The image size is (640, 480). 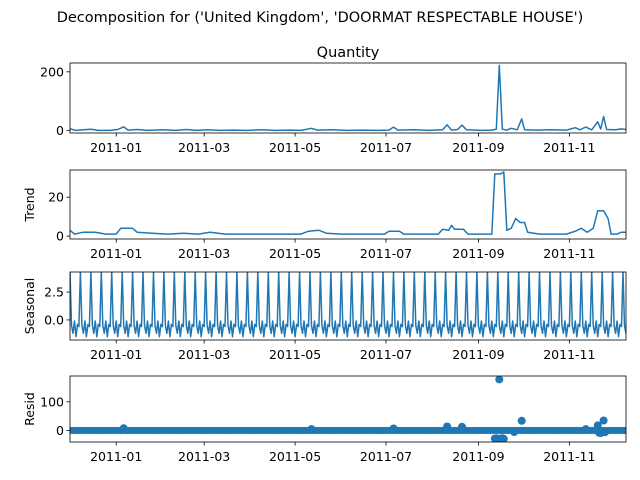 What do you see at coordinates (54, 292) in the screenshot?
I see `y-tick-label: 2.5` at bounding box center [54, 292].